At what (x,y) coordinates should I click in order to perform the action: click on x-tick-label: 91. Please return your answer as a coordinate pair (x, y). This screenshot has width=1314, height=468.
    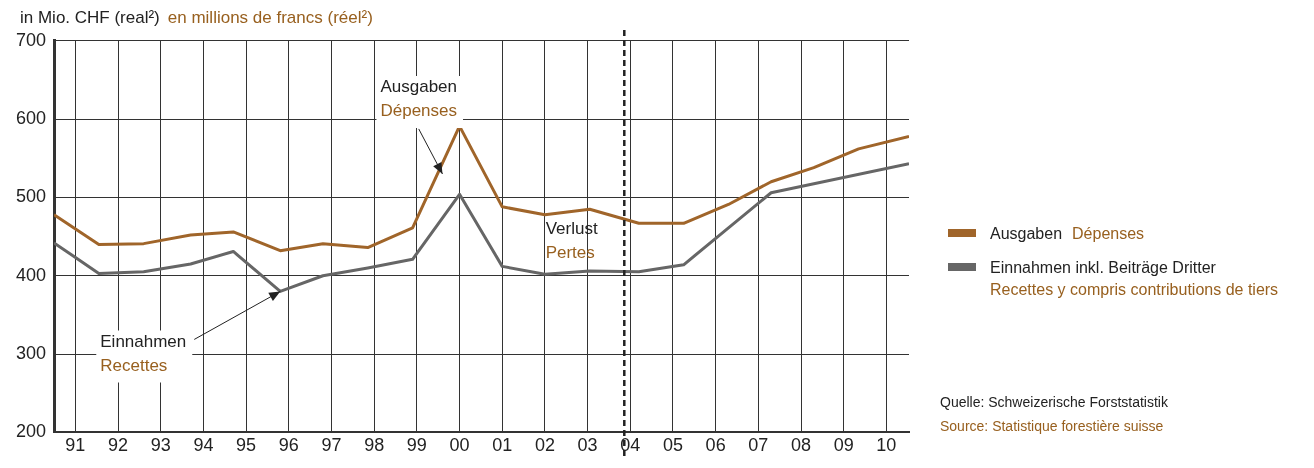
    Looking at the image, I should click on (75, 445).